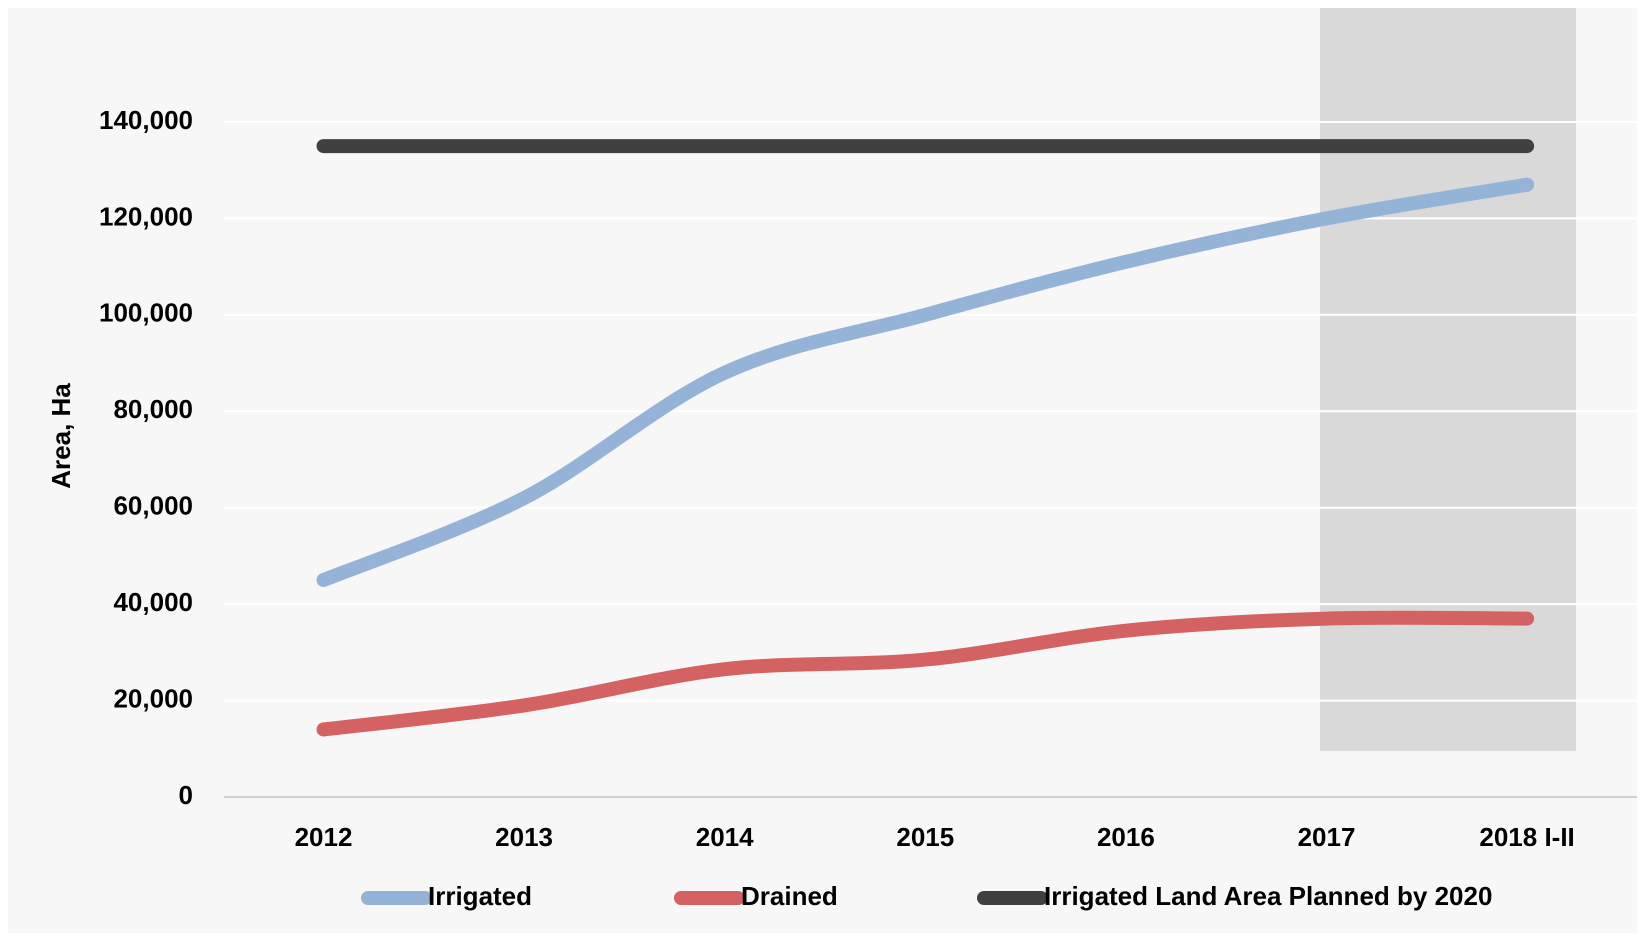 This screenshot has height=941, width=1647. Describe the element at coordinates (925, 673) in the screenshot. I see `series-line` at that location.